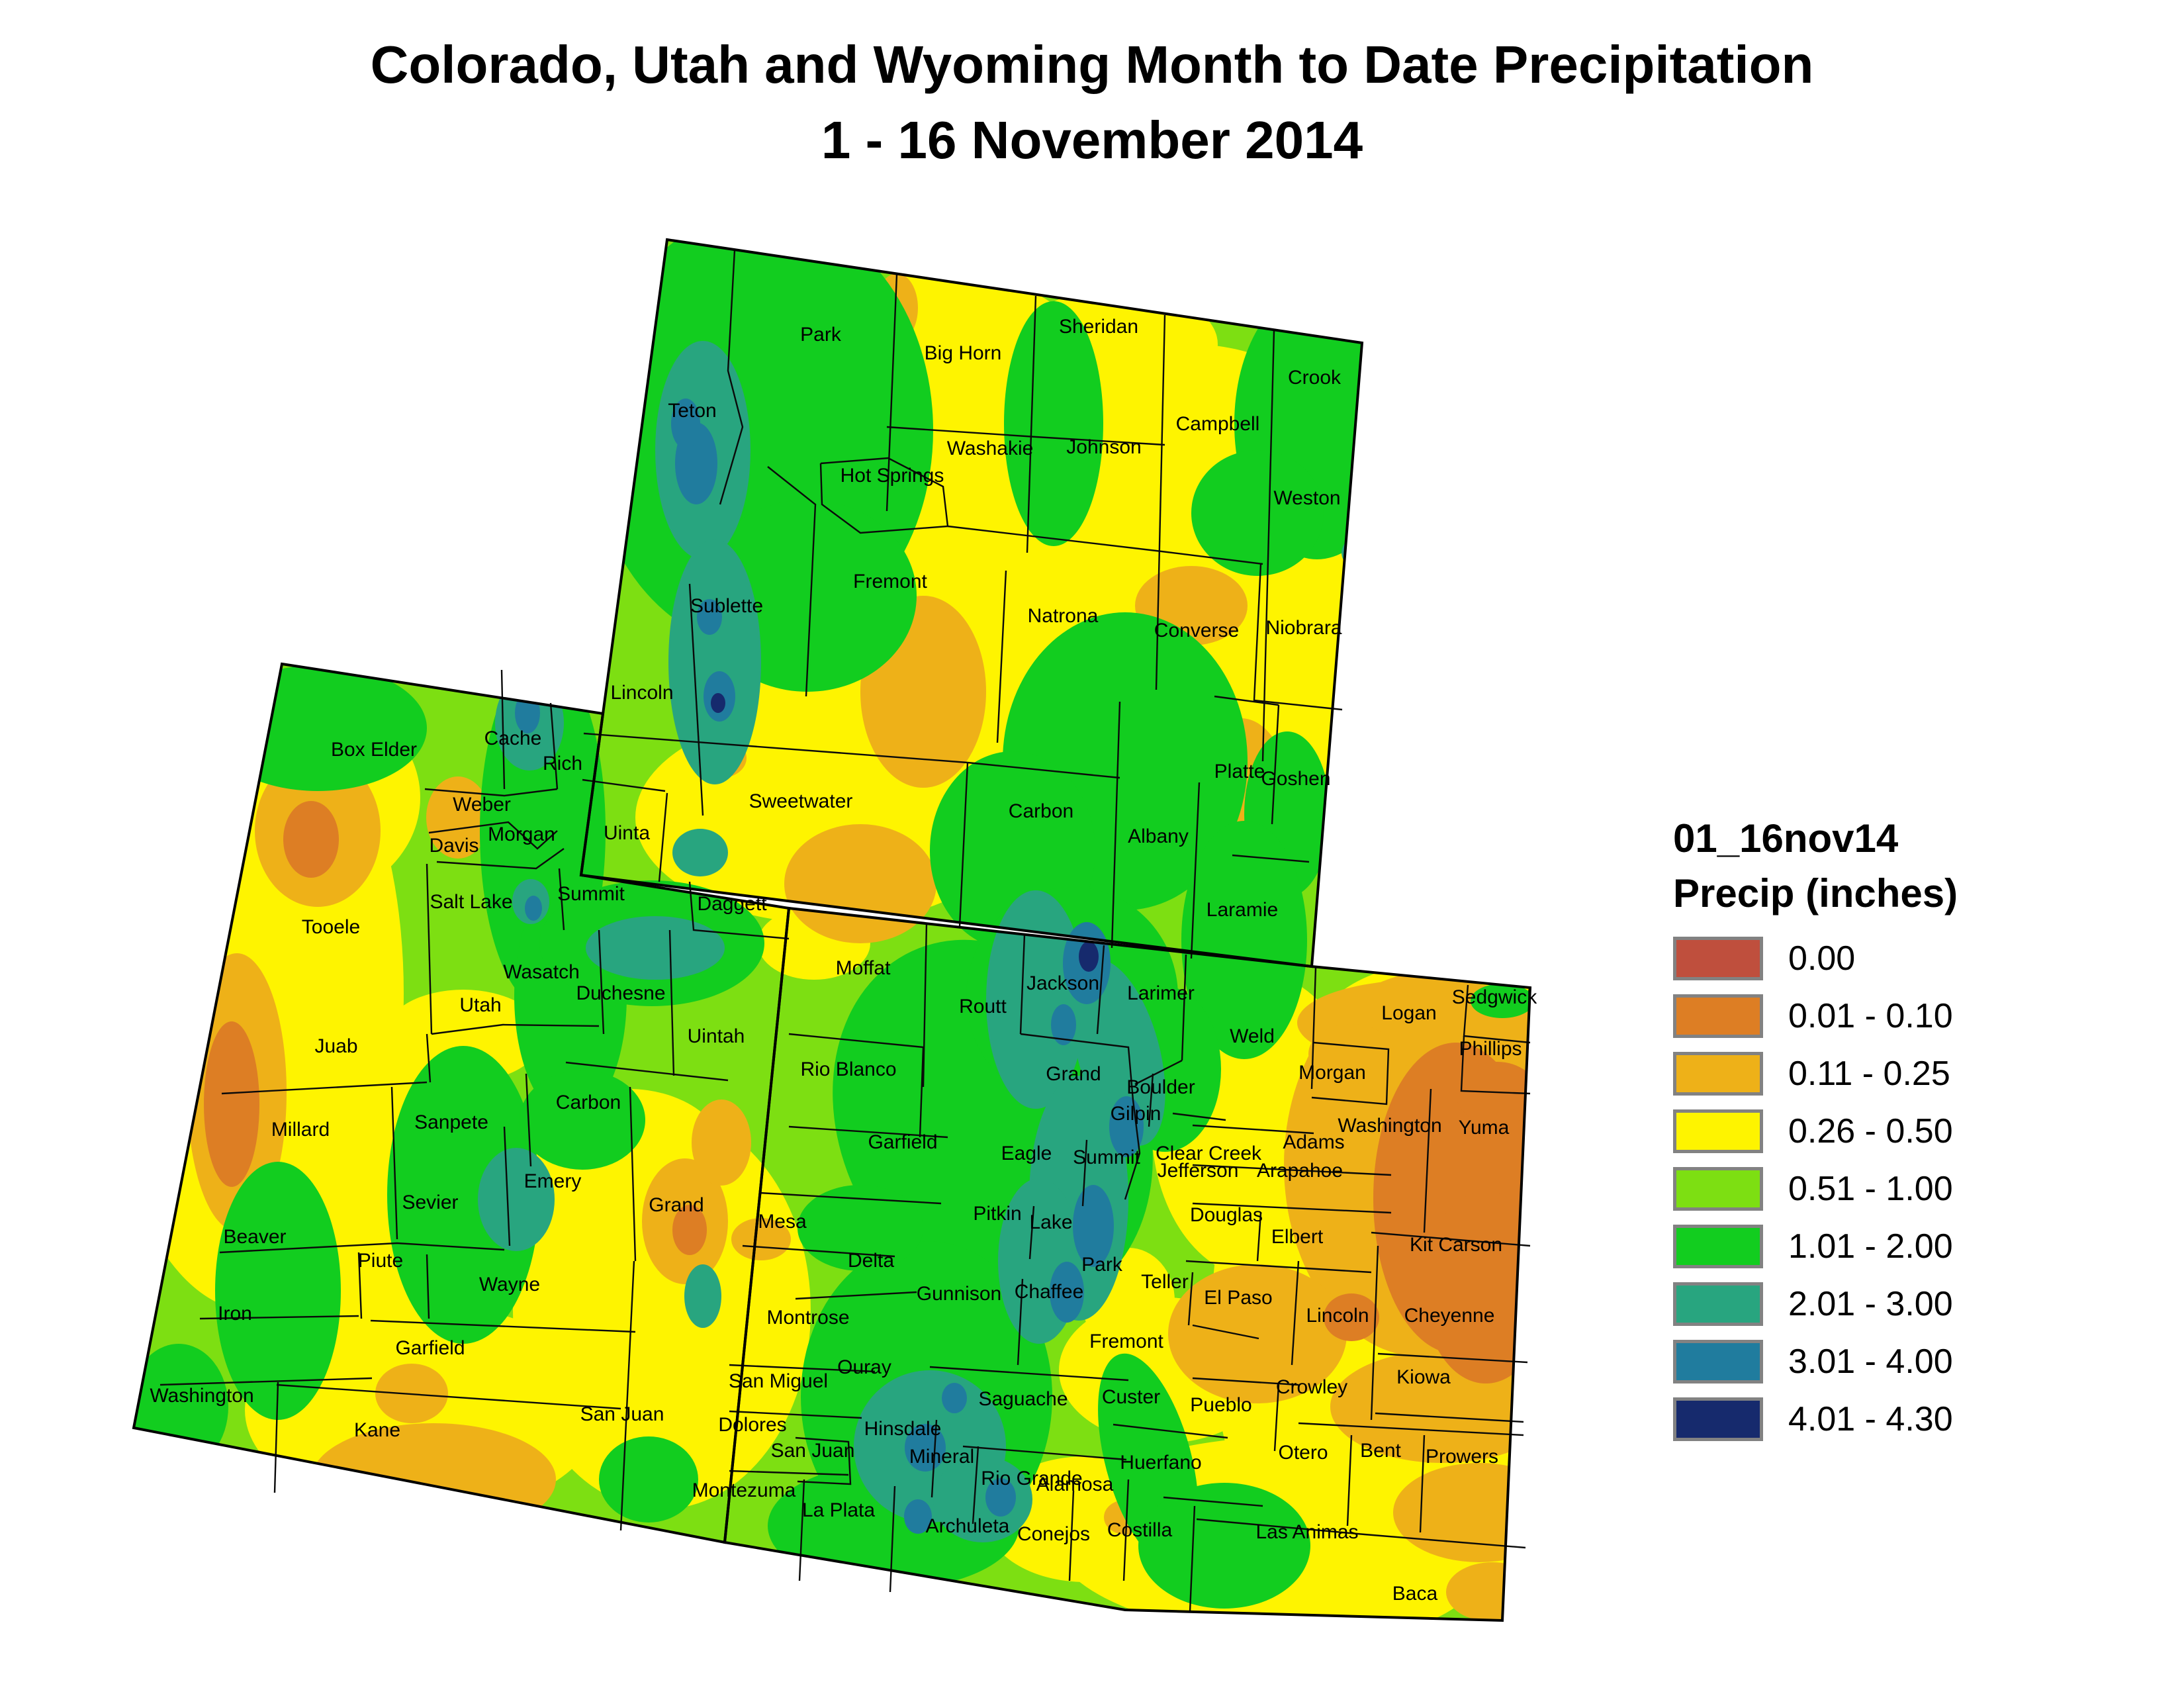 The height and width of the screenshot is (1688, 2184). I want to click on county-label: Huerfano, so click(1160, 1463).